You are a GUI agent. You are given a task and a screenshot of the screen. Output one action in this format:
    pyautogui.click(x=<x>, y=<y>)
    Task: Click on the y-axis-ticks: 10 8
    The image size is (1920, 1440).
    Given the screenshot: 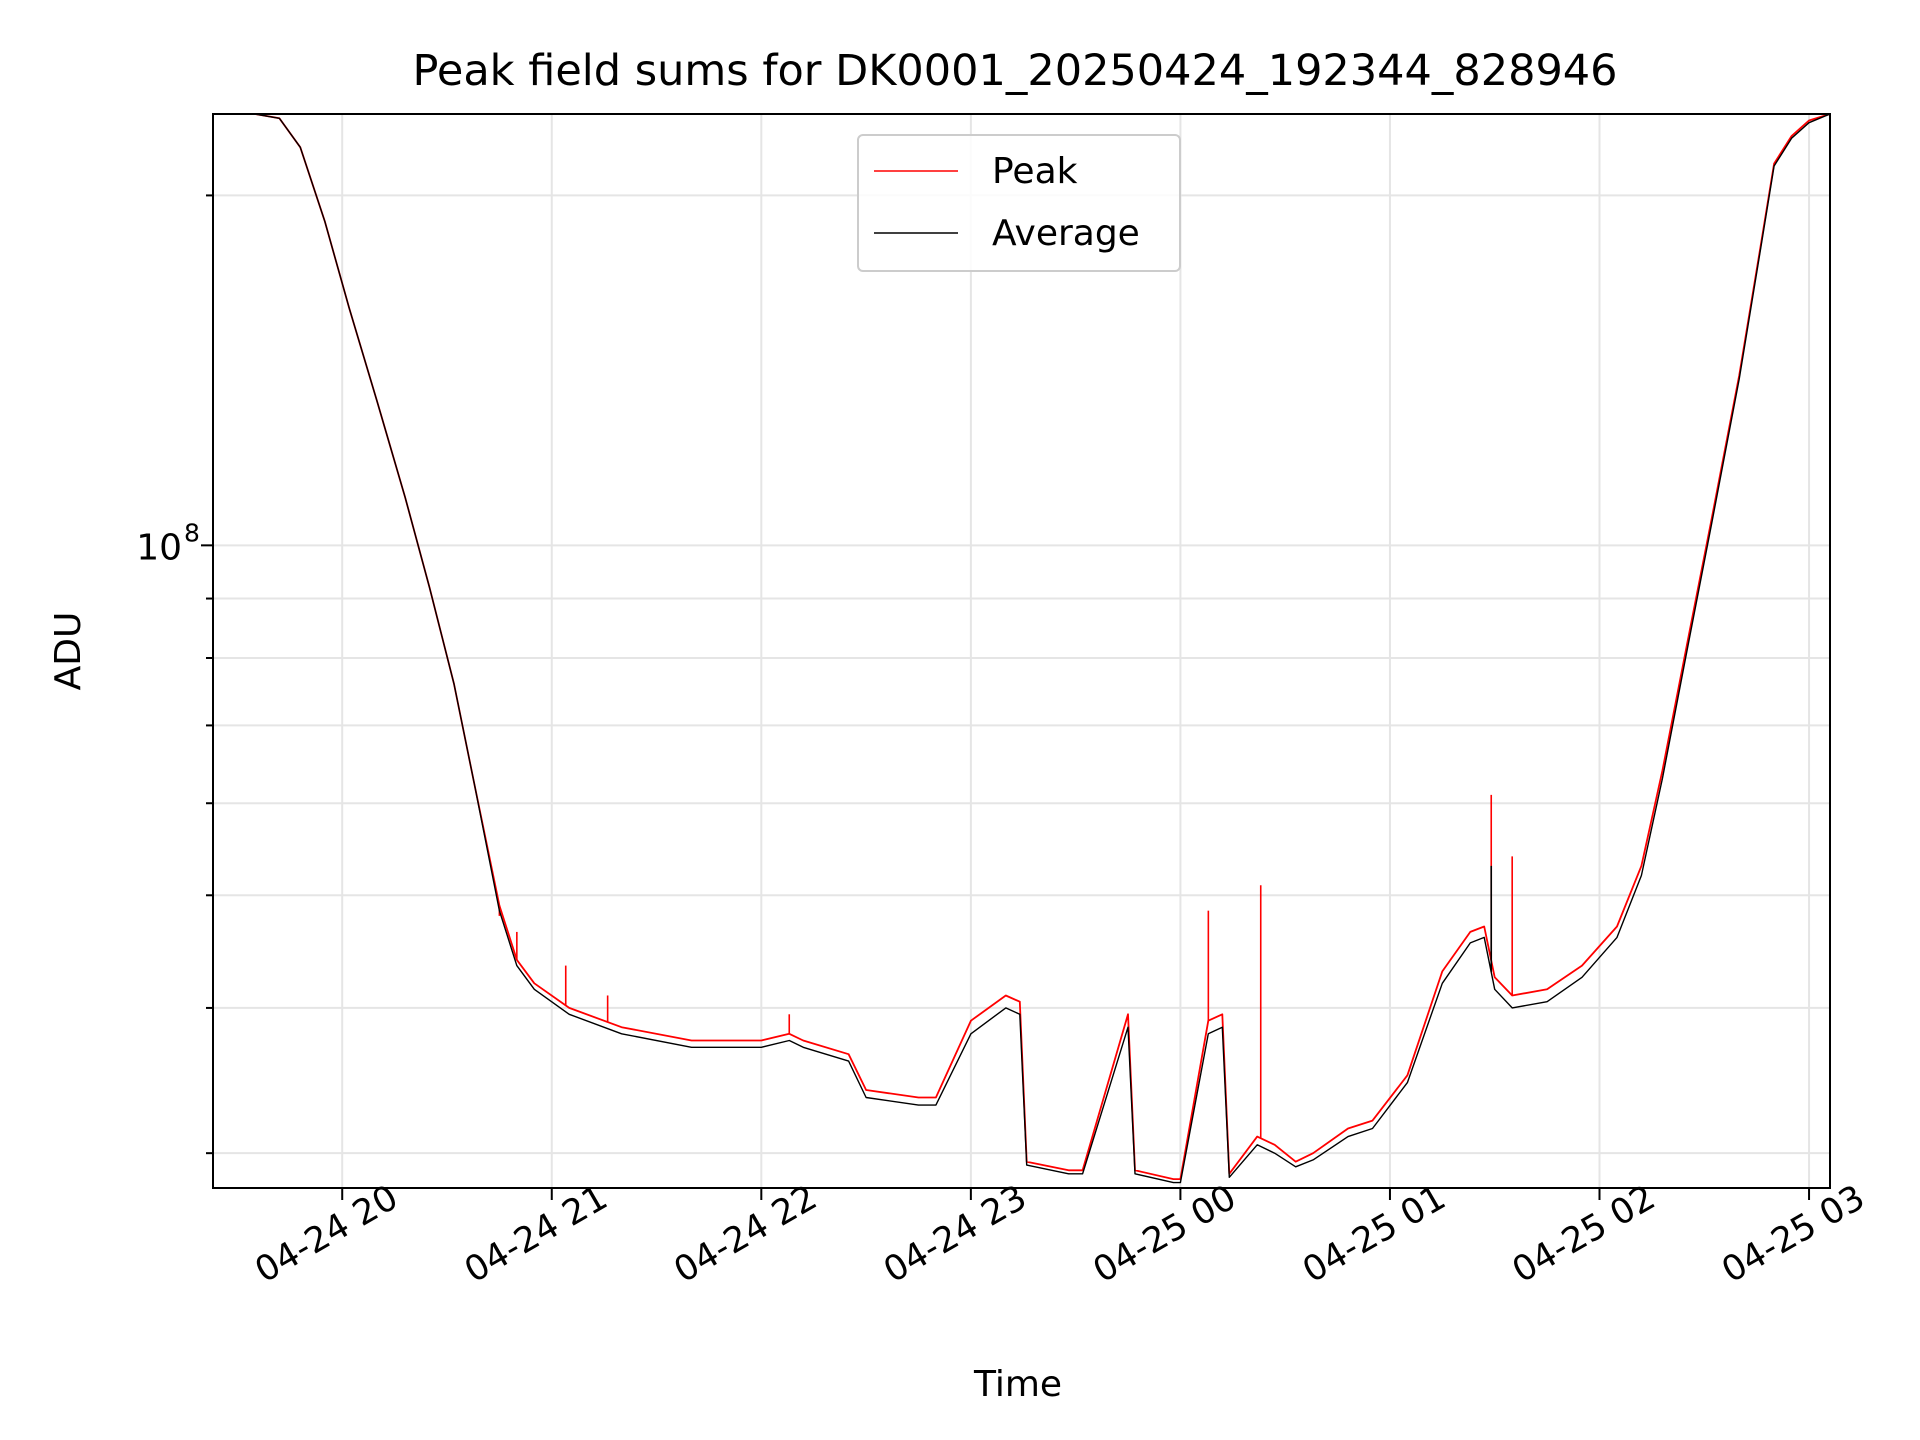 What is the action you would take?
    pyautogui.click(x=174, y=674)
    